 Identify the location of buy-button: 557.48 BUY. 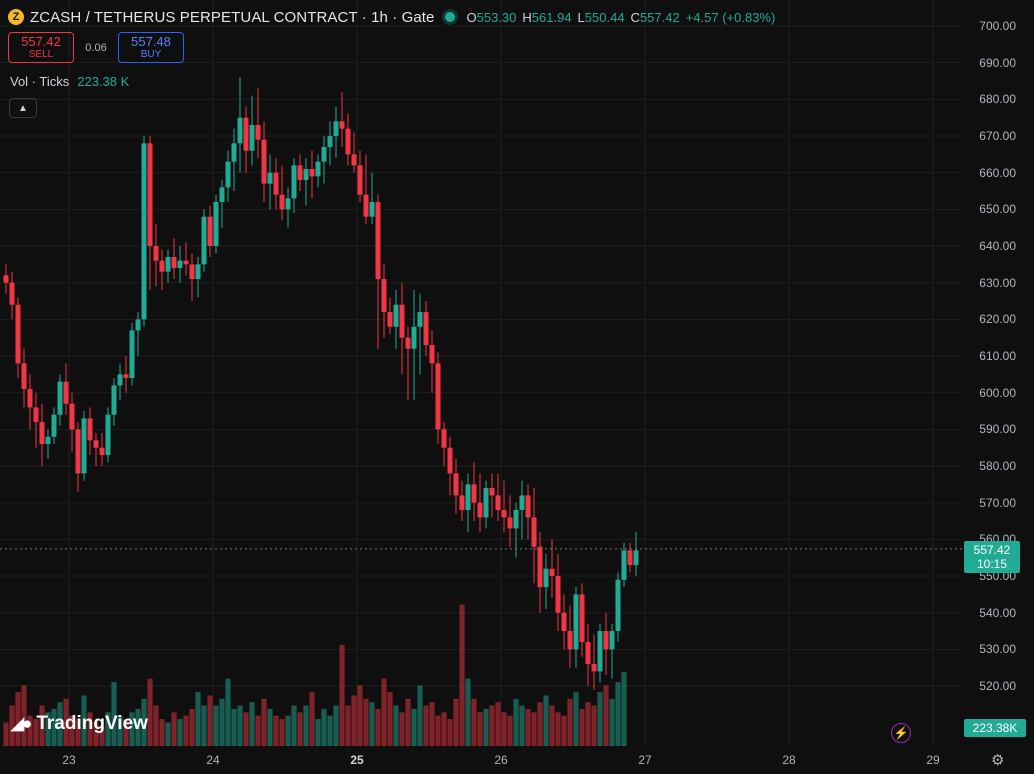
(151, 47).